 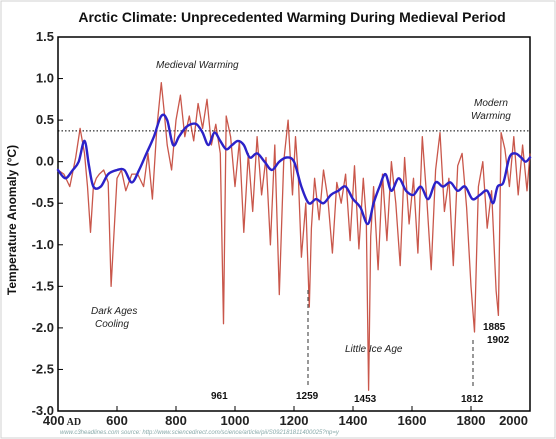 What do you see at coordinates (498, 340) in the screenshot?
I see `annotation-year-1902: 1902` at bounding box center [498, 340].